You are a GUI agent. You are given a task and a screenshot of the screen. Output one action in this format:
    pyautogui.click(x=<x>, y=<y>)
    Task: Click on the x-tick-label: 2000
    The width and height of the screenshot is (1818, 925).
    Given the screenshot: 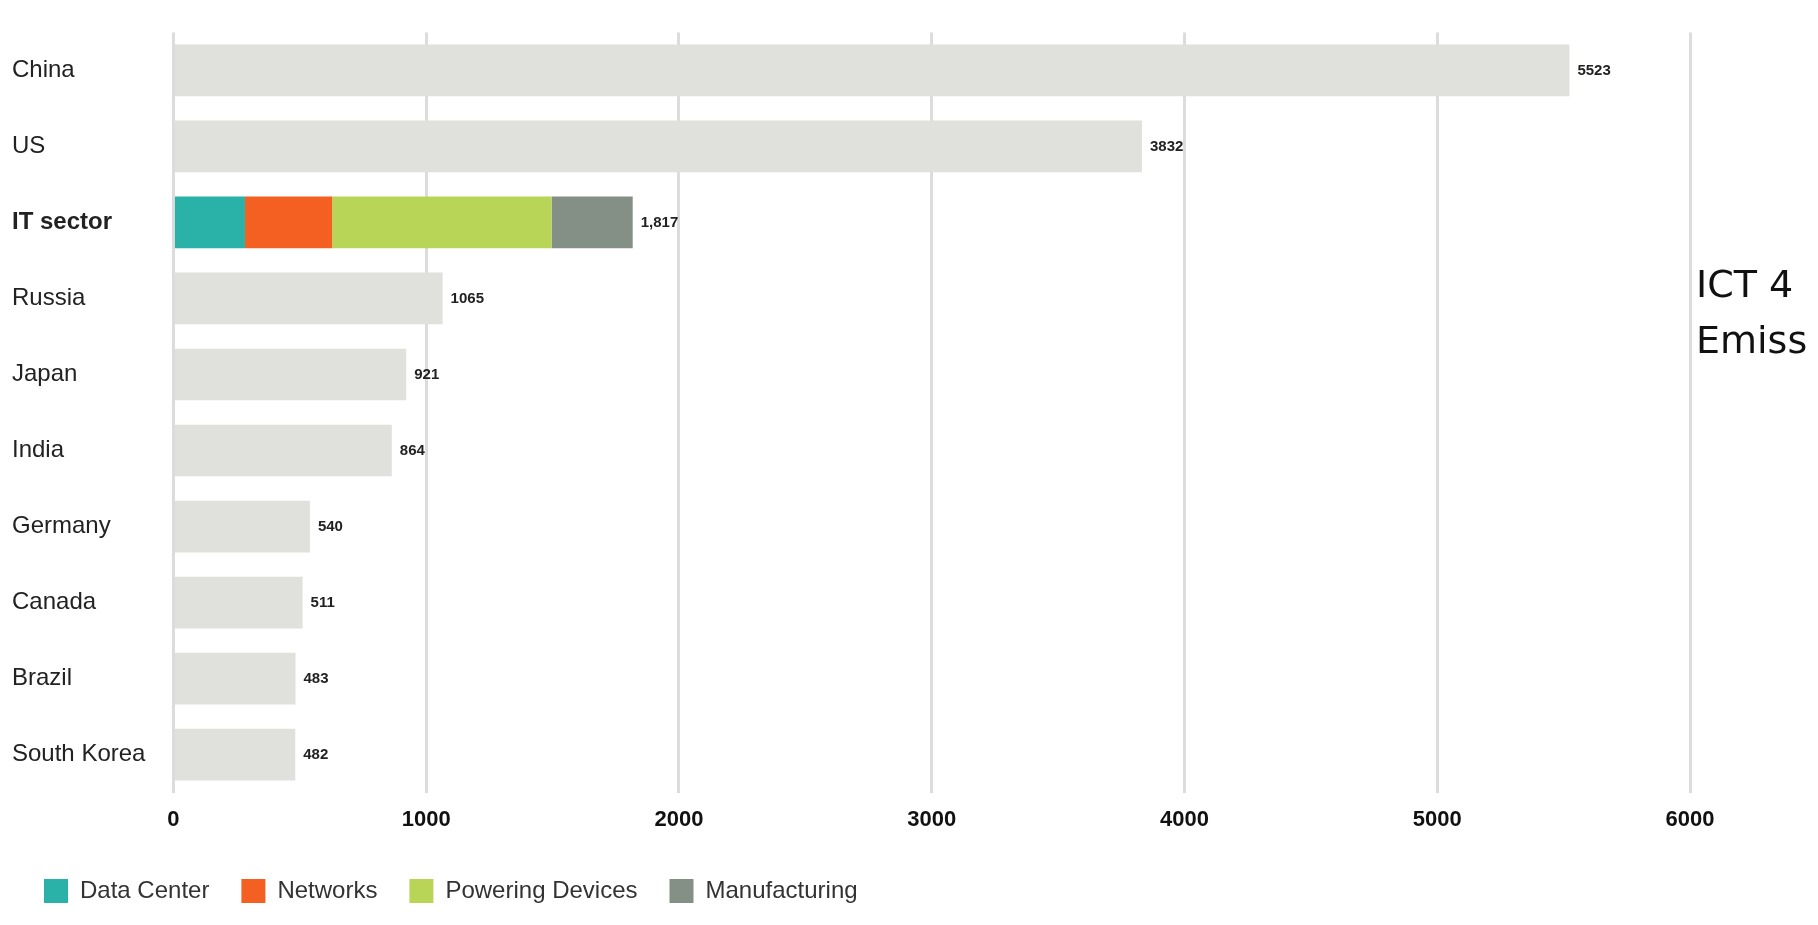 What is the action you would take?
    pyautogui.click(x=679, y=818)
    